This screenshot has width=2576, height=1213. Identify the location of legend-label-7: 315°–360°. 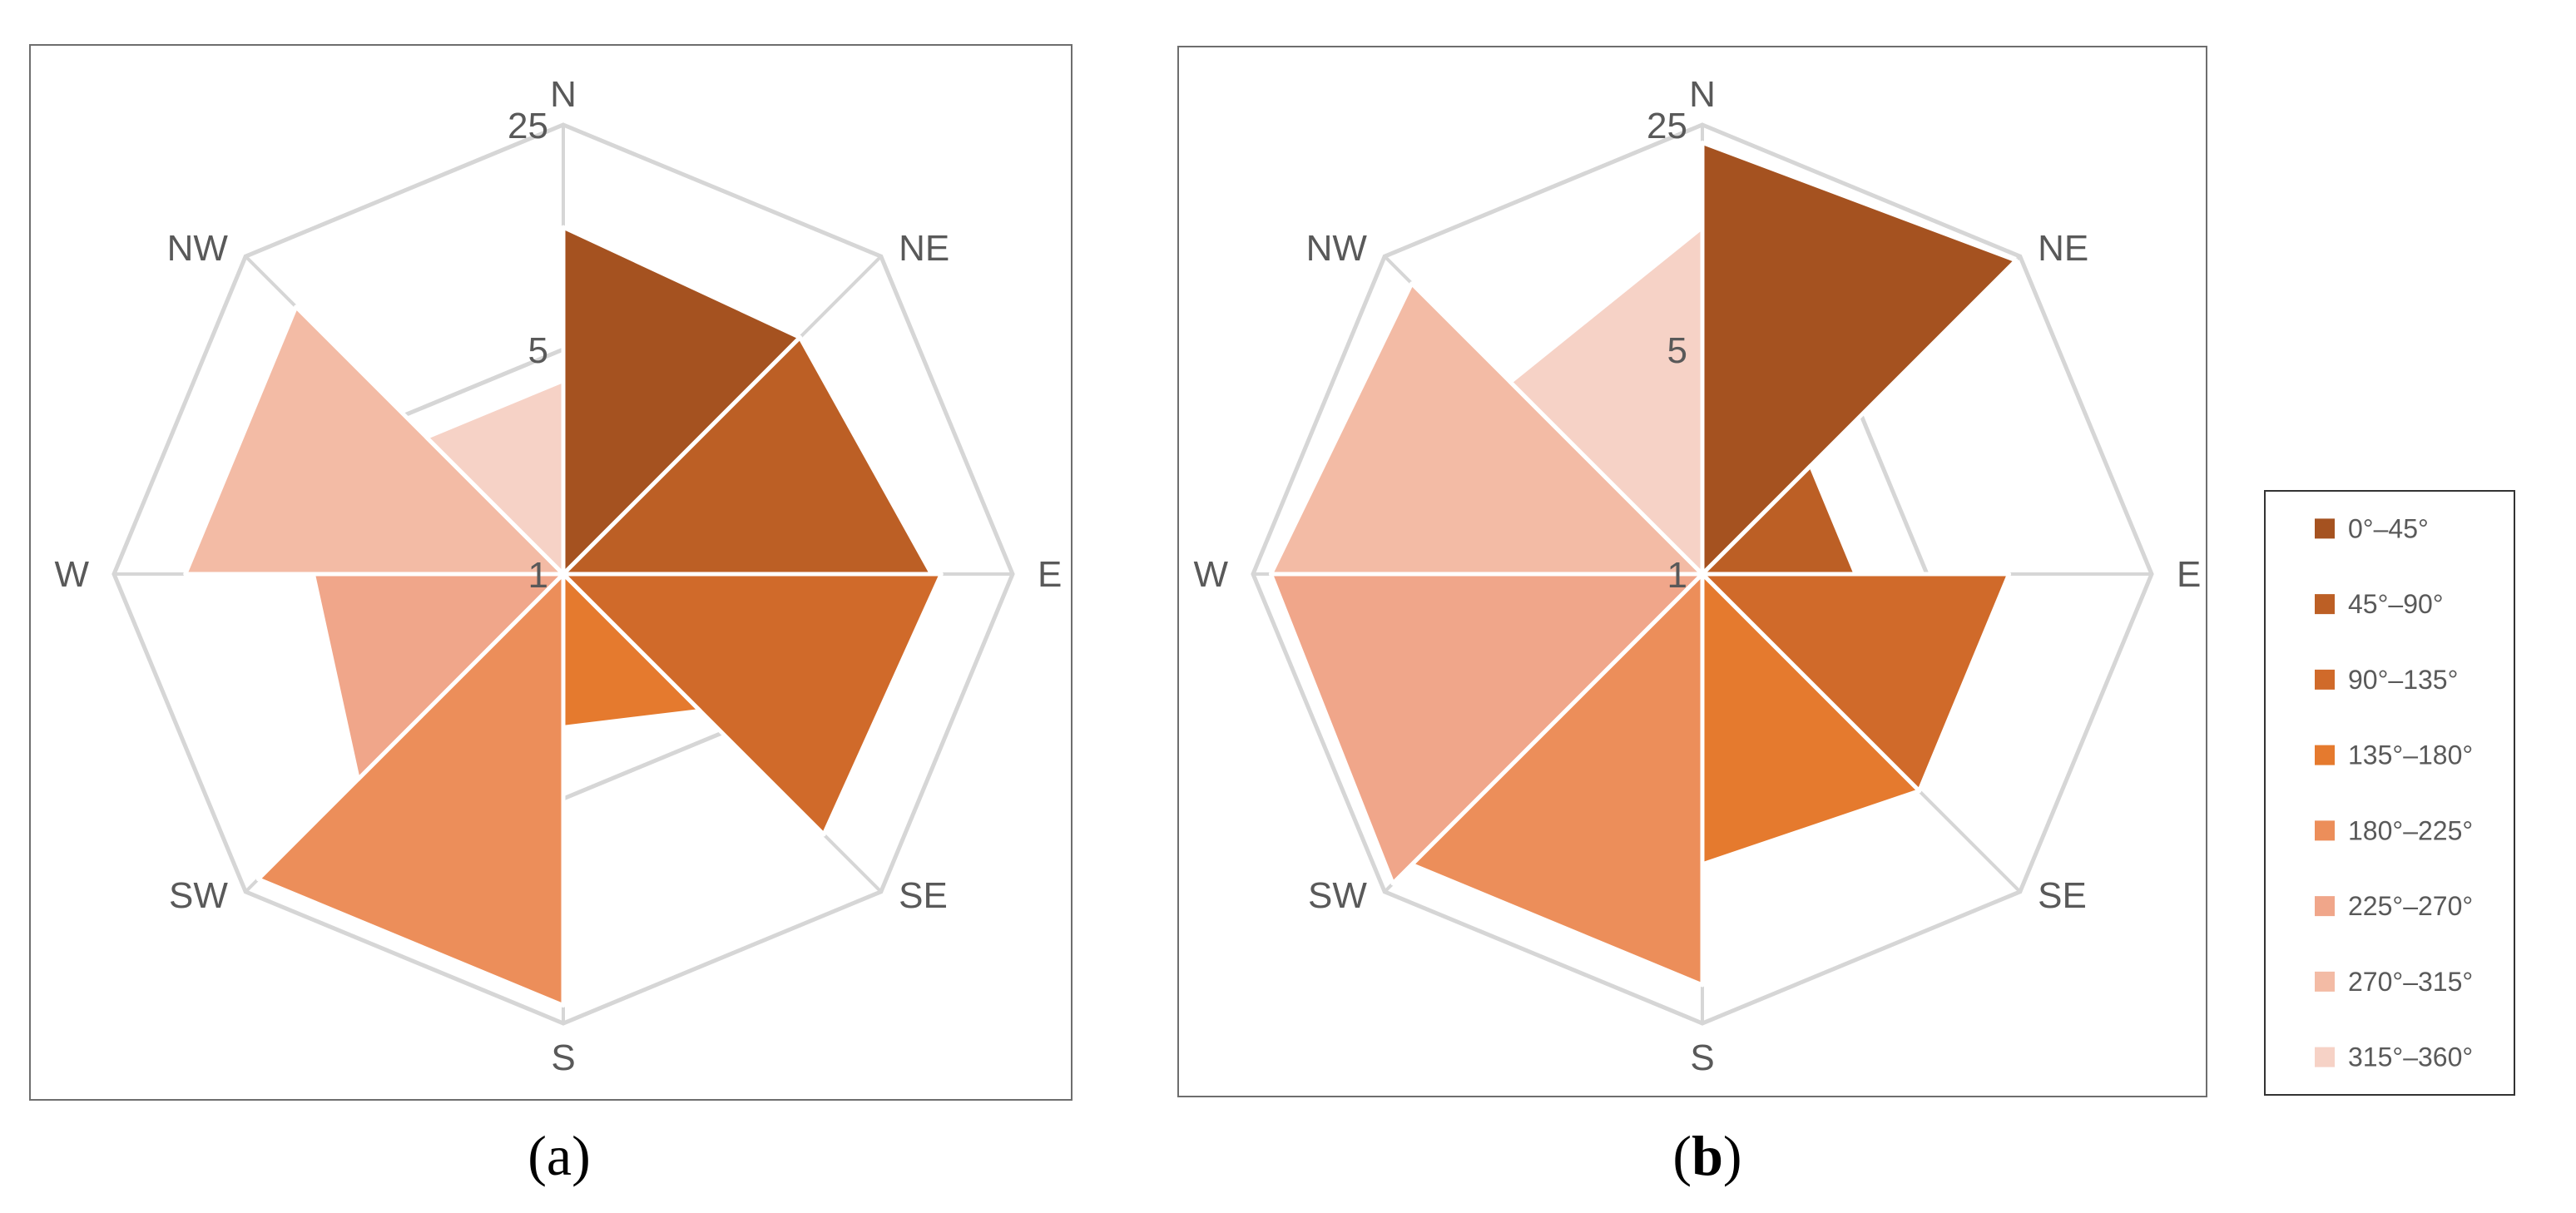
(2410, 1057).